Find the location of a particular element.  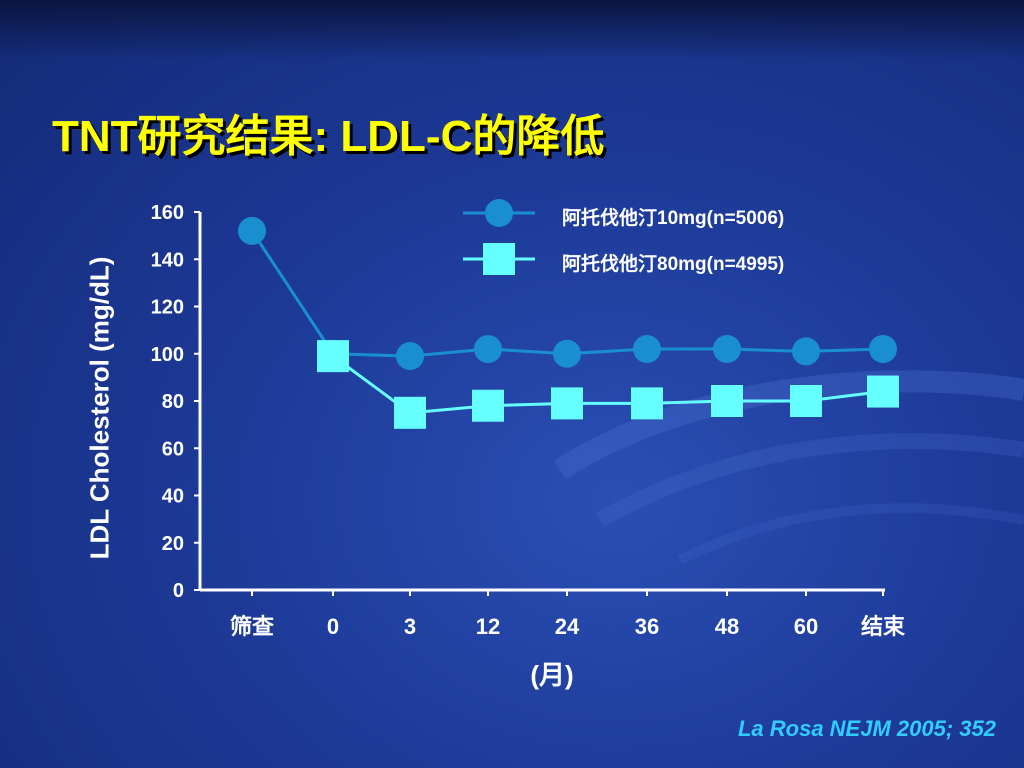

x-tick-label: 3 is located at coordinates (410, 626).